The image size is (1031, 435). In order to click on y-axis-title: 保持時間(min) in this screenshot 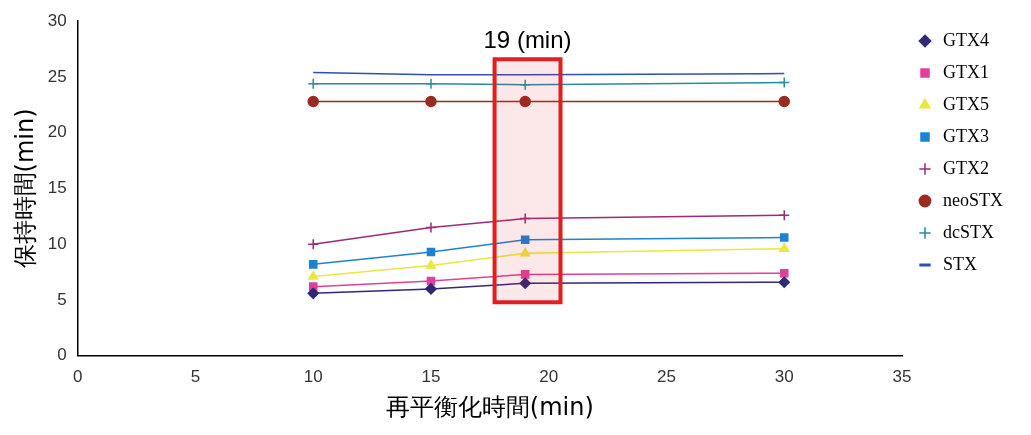, I will do `click(24, 188)`.